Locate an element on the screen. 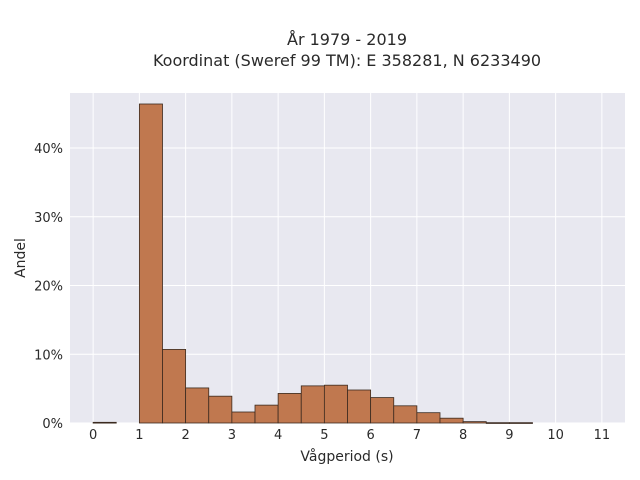 This screenshot has height=480, width=640. x-tick-label: 4 is located at coordinates (278, 435).